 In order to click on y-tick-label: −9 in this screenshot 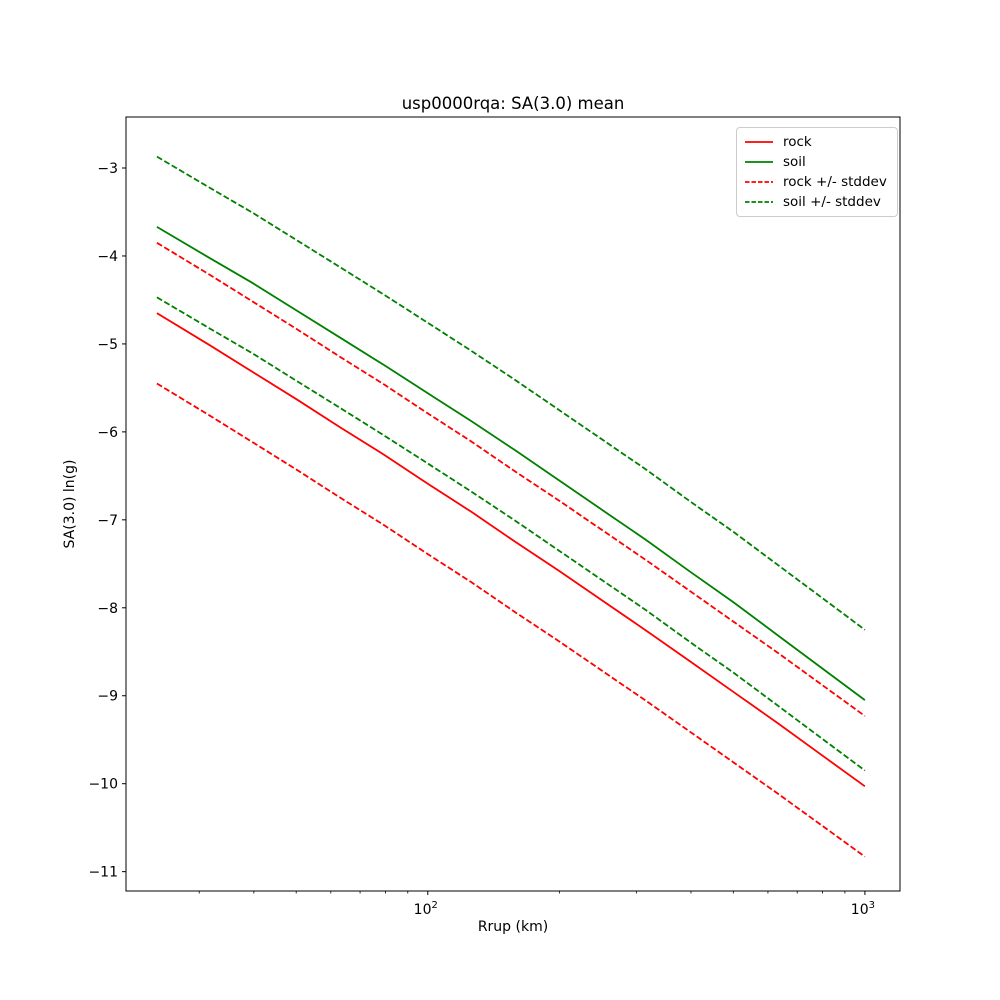, I will do `click(107, 697)`.